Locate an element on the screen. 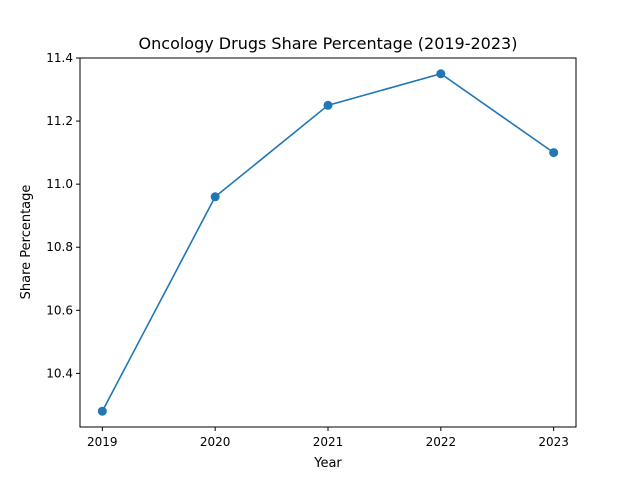 This screenshot has width=640, height=480. x-axis-label: Year is located at coordinates (327, 463).